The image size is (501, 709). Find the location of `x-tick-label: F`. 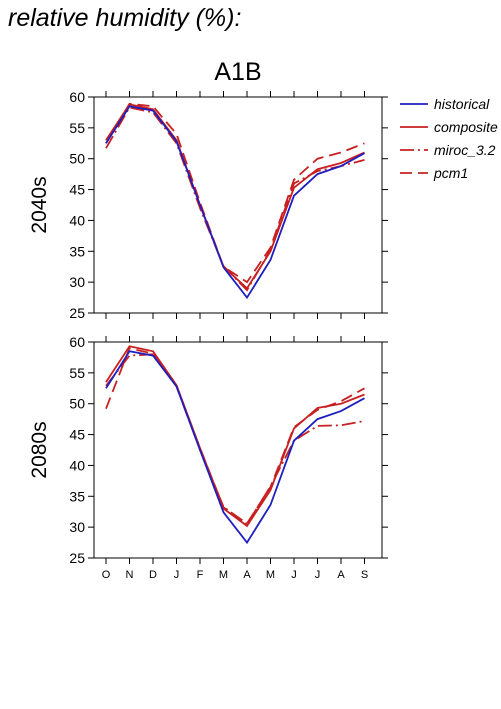

x-tick-label: F is located at coordinates (200, 575).